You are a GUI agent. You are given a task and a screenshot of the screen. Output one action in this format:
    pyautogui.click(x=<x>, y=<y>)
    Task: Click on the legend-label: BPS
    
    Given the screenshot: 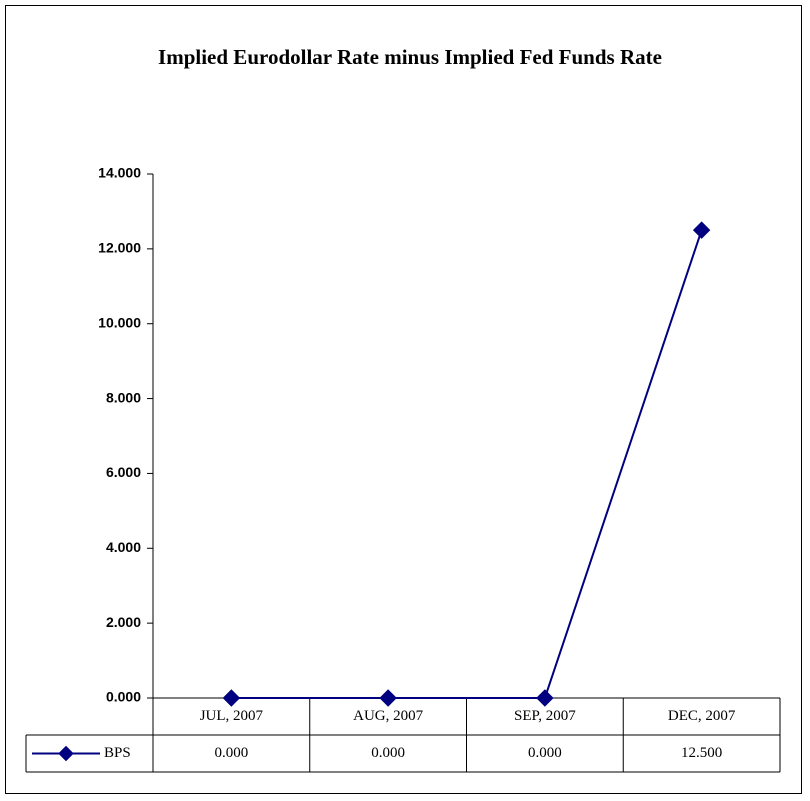 What is the action you would take?
    pyautogui.click(x=117, y=753)
    